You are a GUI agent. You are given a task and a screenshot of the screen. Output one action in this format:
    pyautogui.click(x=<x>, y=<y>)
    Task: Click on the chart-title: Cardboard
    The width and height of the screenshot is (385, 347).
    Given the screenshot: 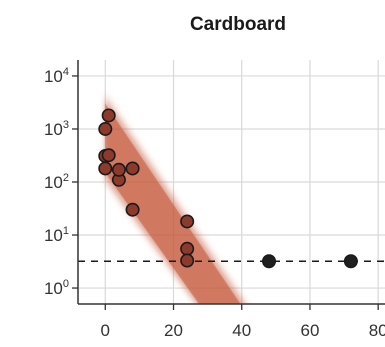 What is the action you would take?
    pyautogui.click(x=238, y=24)
    